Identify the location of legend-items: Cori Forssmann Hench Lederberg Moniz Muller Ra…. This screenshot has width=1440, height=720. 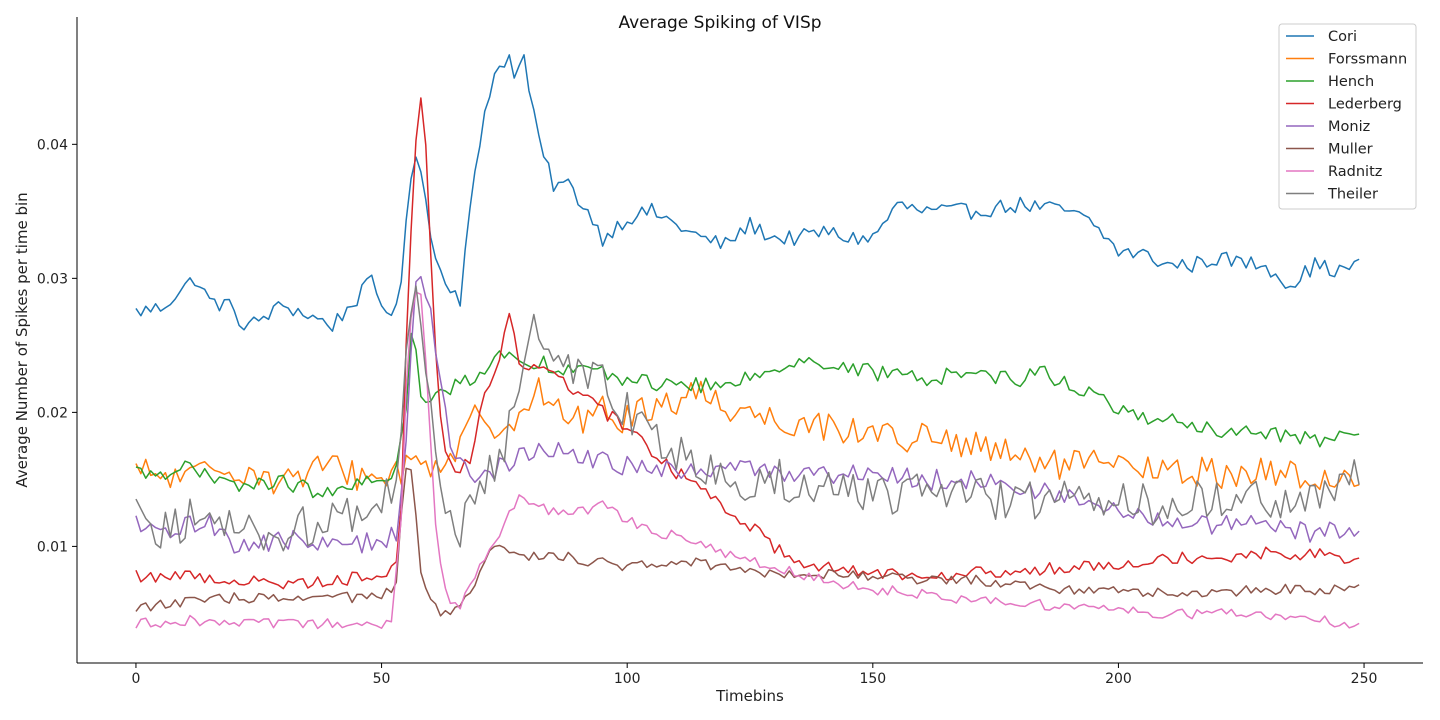
(1346, 116).